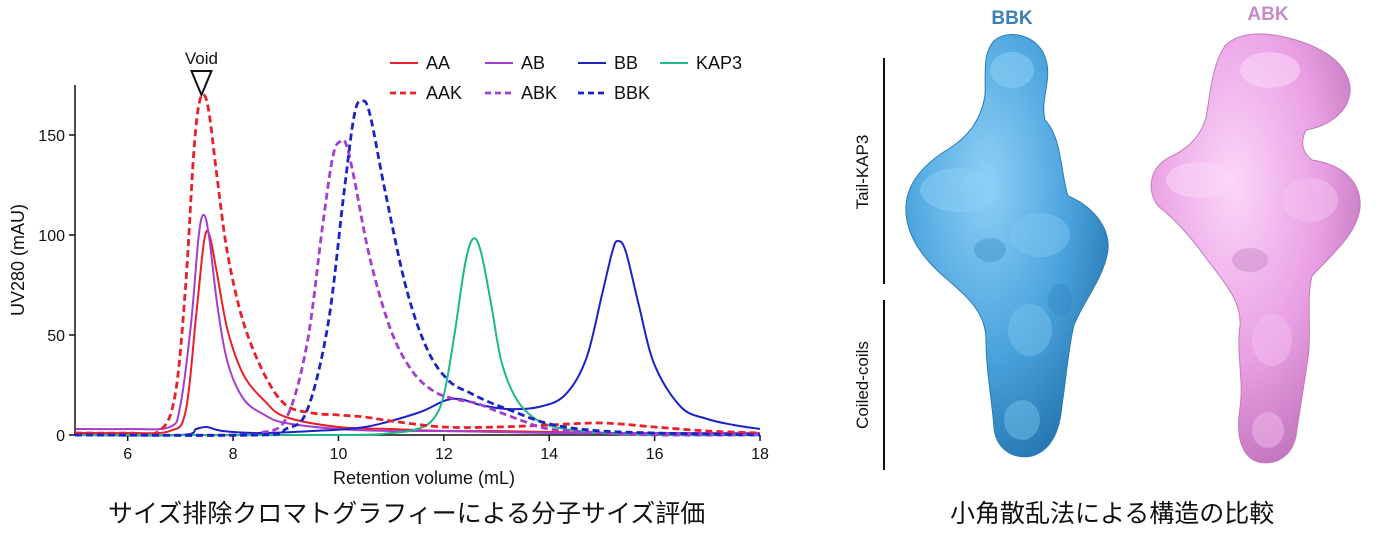  I want to click on structures-caption: 小角散乱法による構造の比較, so click(1112, 513).